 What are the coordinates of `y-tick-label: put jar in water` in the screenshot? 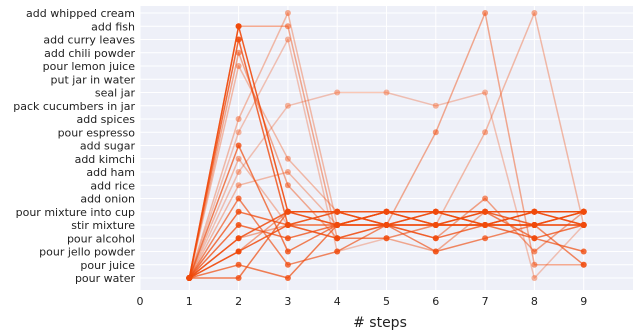 It's located at (93, 79).